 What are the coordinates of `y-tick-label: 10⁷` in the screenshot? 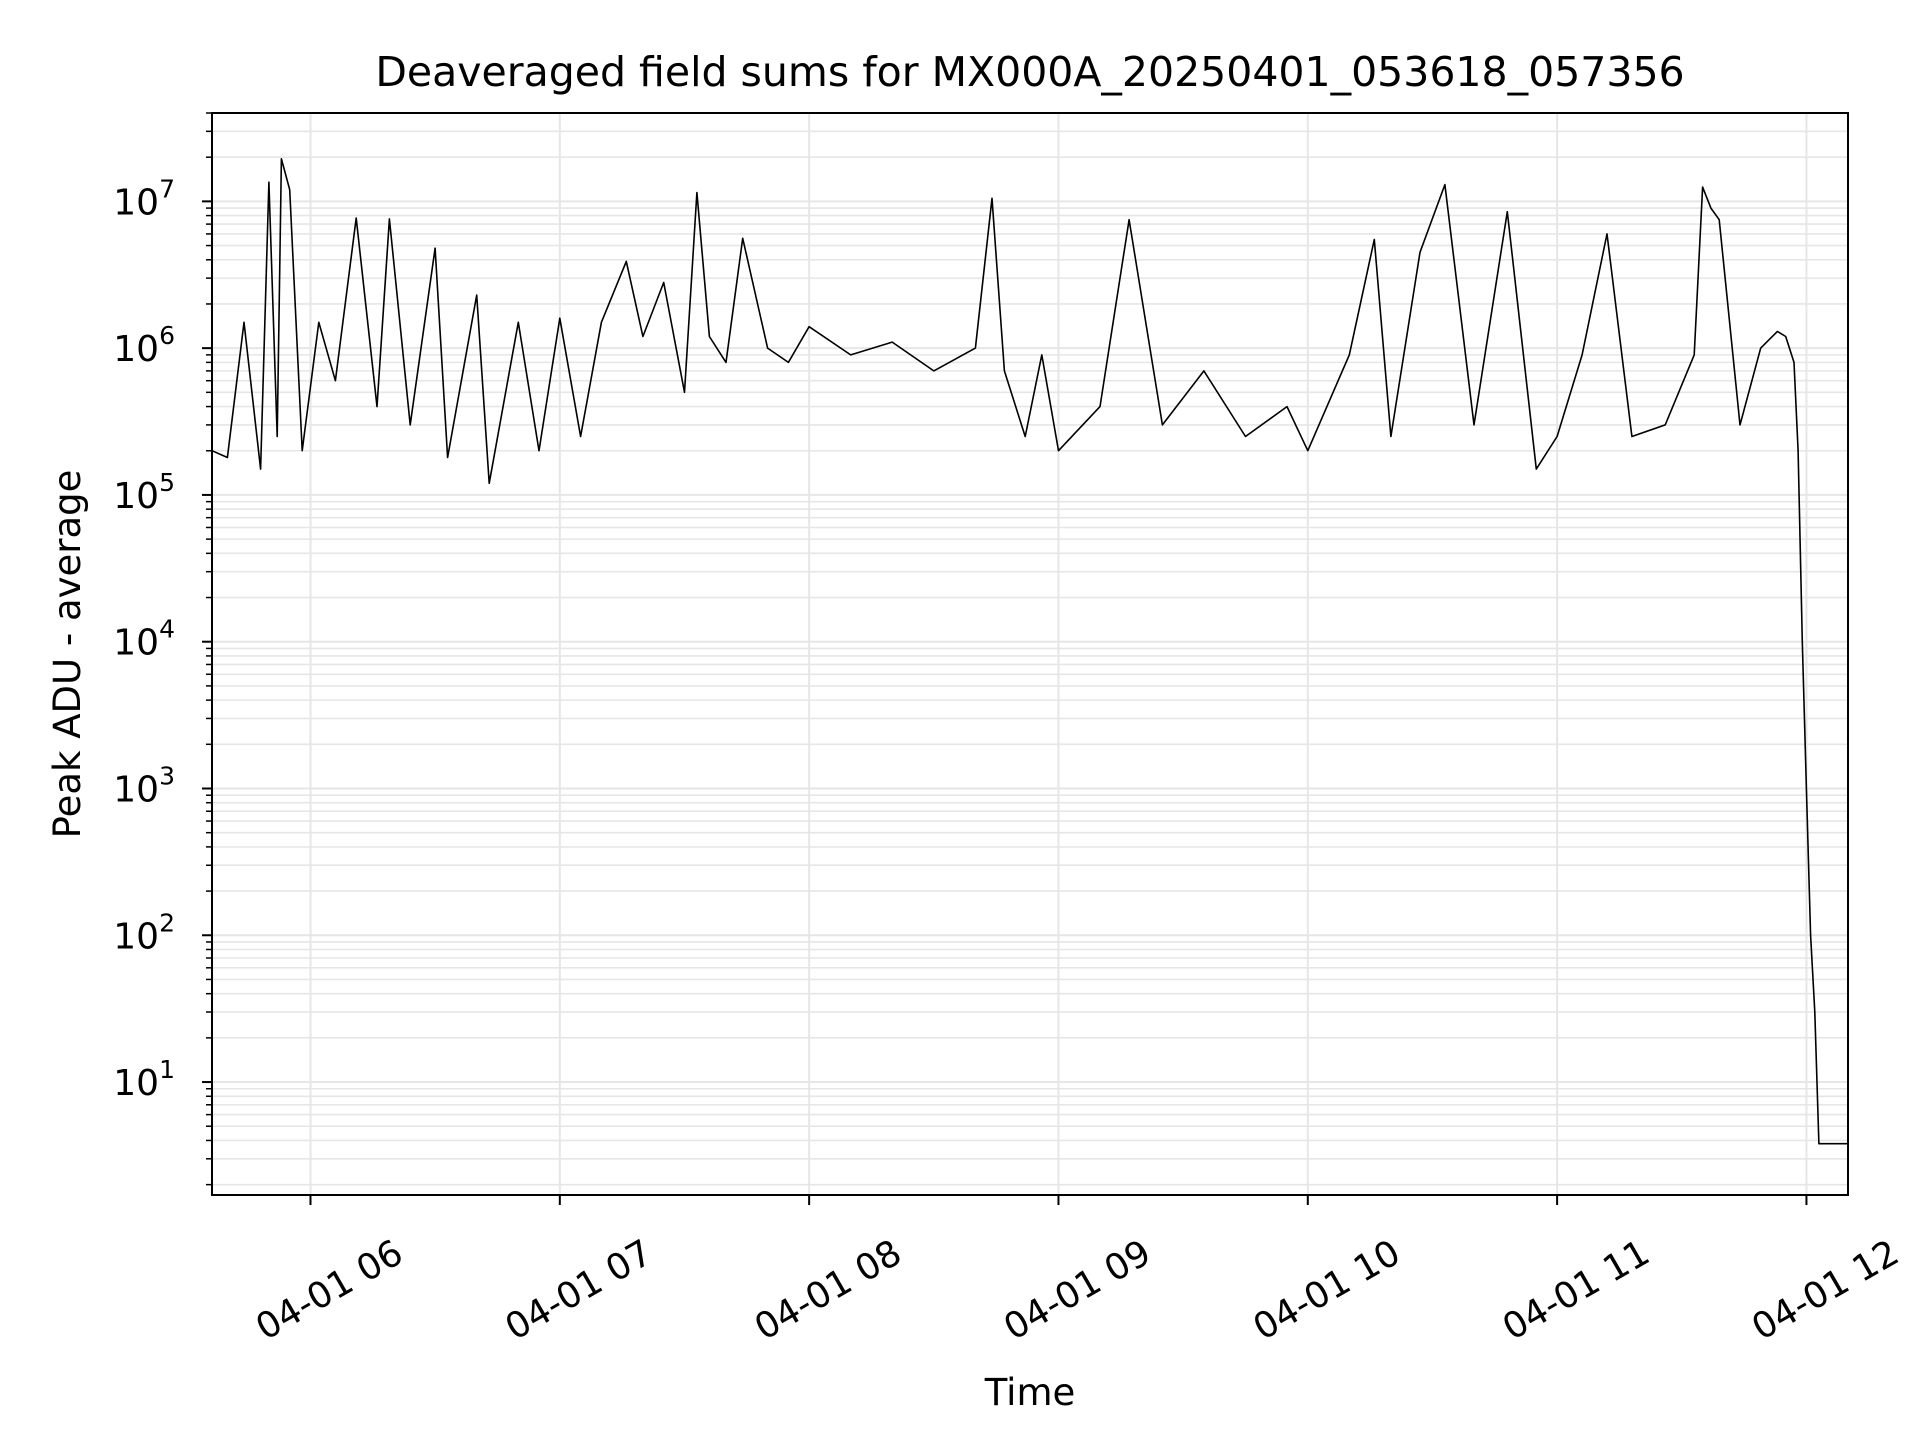 It's located at (144, 198).